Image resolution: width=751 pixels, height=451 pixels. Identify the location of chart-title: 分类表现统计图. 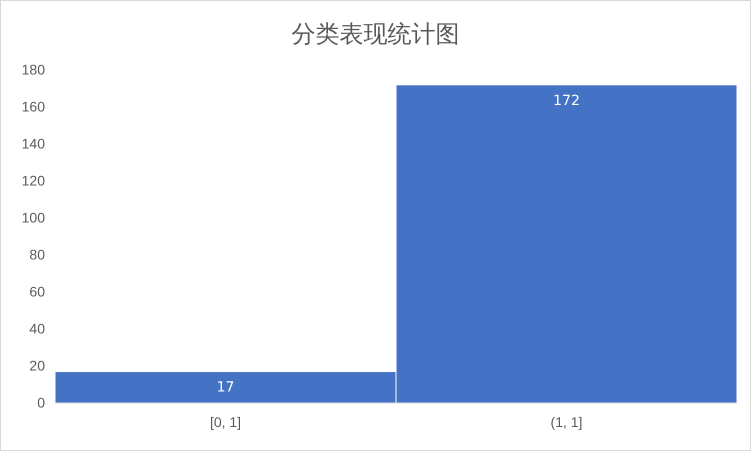
(376, 34).